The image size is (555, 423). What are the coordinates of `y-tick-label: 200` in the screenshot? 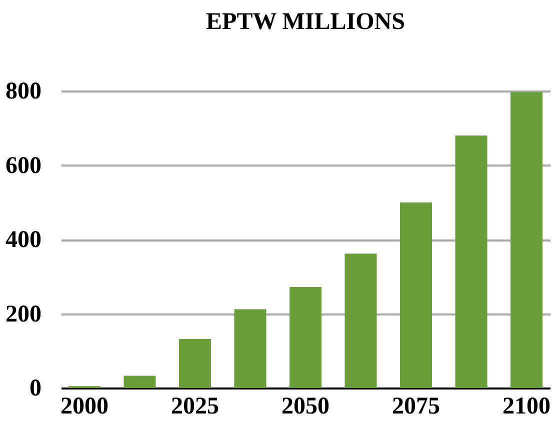 It's located at (24, 314).